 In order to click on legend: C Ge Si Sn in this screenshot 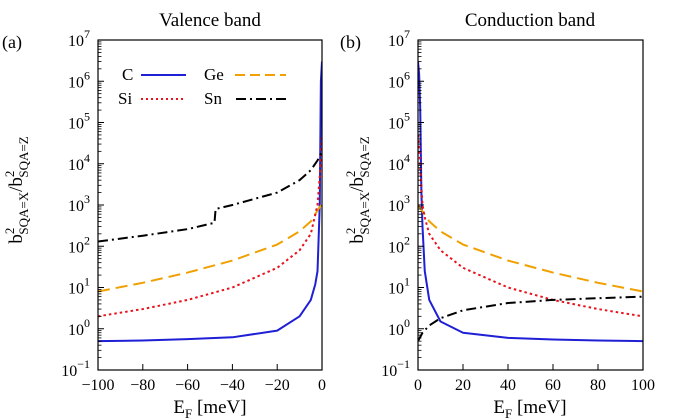, I will do `click(202, 86)`.